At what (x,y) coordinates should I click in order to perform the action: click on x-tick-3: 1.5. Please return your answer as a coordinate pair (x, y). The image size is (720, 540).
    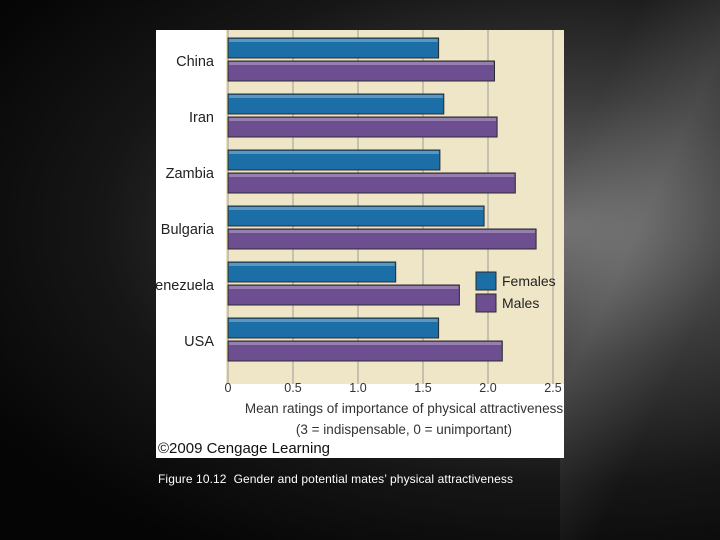
    Looking at the image, I should click on (422, 388).